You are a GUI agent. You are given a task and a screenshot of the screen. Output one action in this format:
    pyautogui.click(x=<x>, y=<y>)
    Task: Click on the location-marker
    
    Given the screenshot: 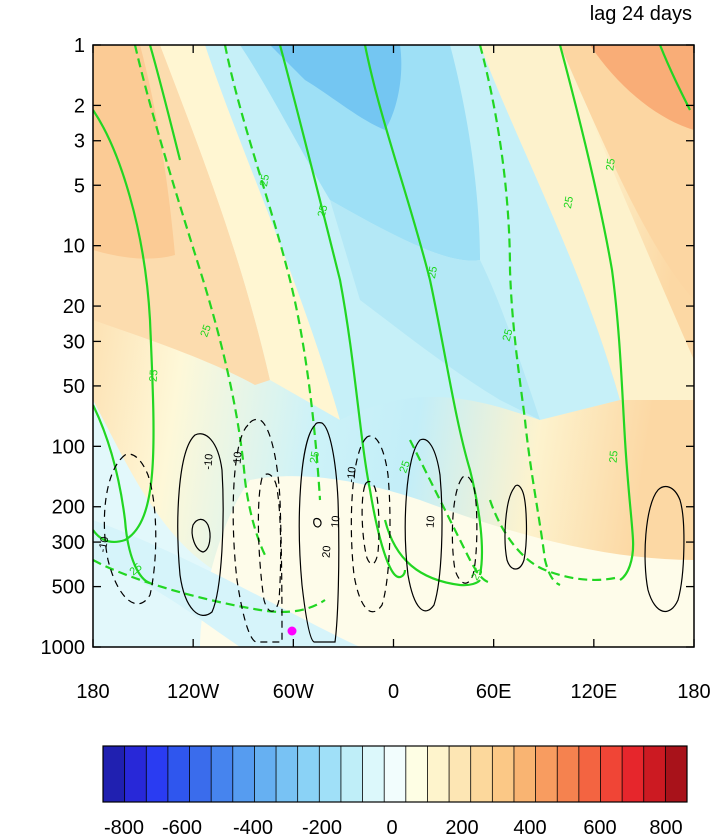 What is the action you would take?
    pyautogui.click(x=292, y=631)
    